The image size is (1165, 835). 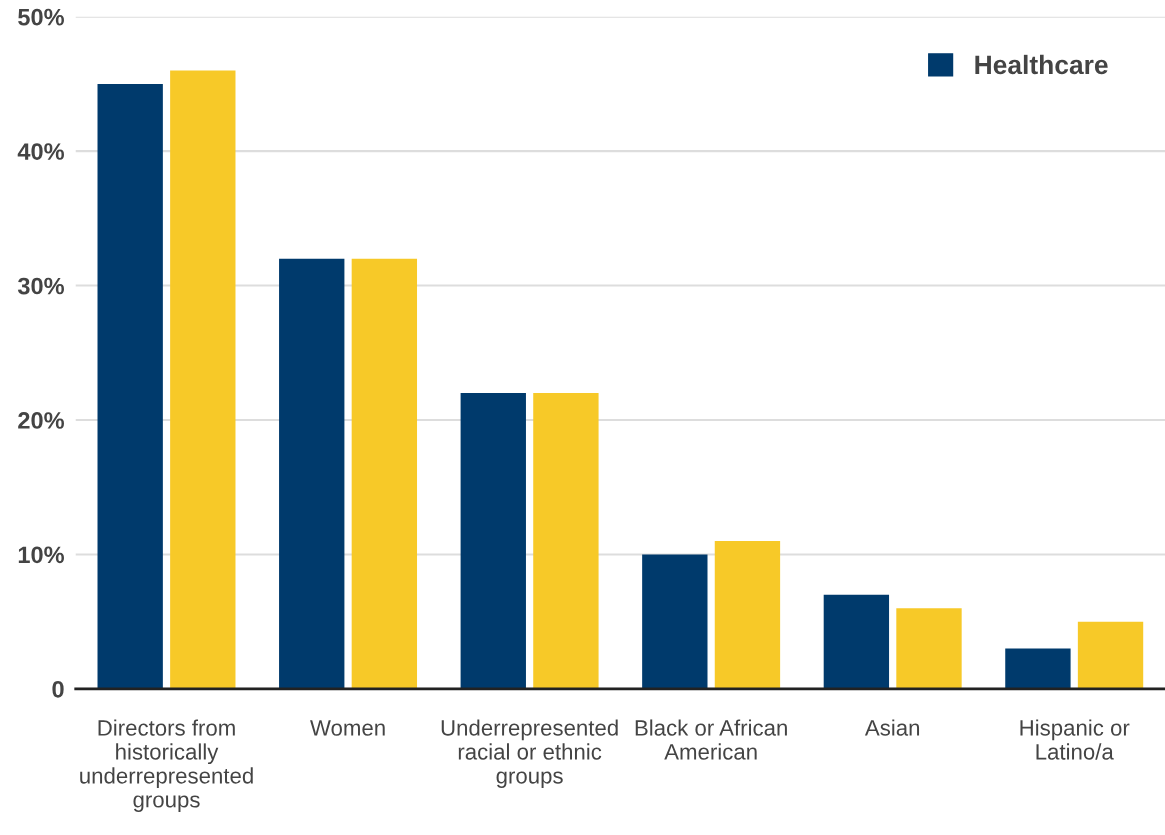 I want to click on legend-label: Healthcare, so click(x=1041, y=64).